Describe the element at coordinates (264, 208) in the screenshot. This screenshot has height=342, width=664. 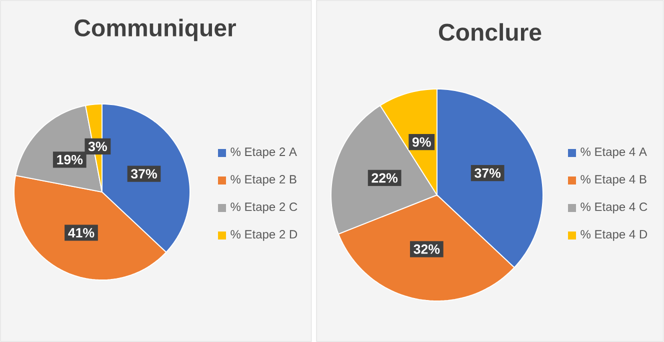
I see `legend-label: % Etape 2 C` at that location.